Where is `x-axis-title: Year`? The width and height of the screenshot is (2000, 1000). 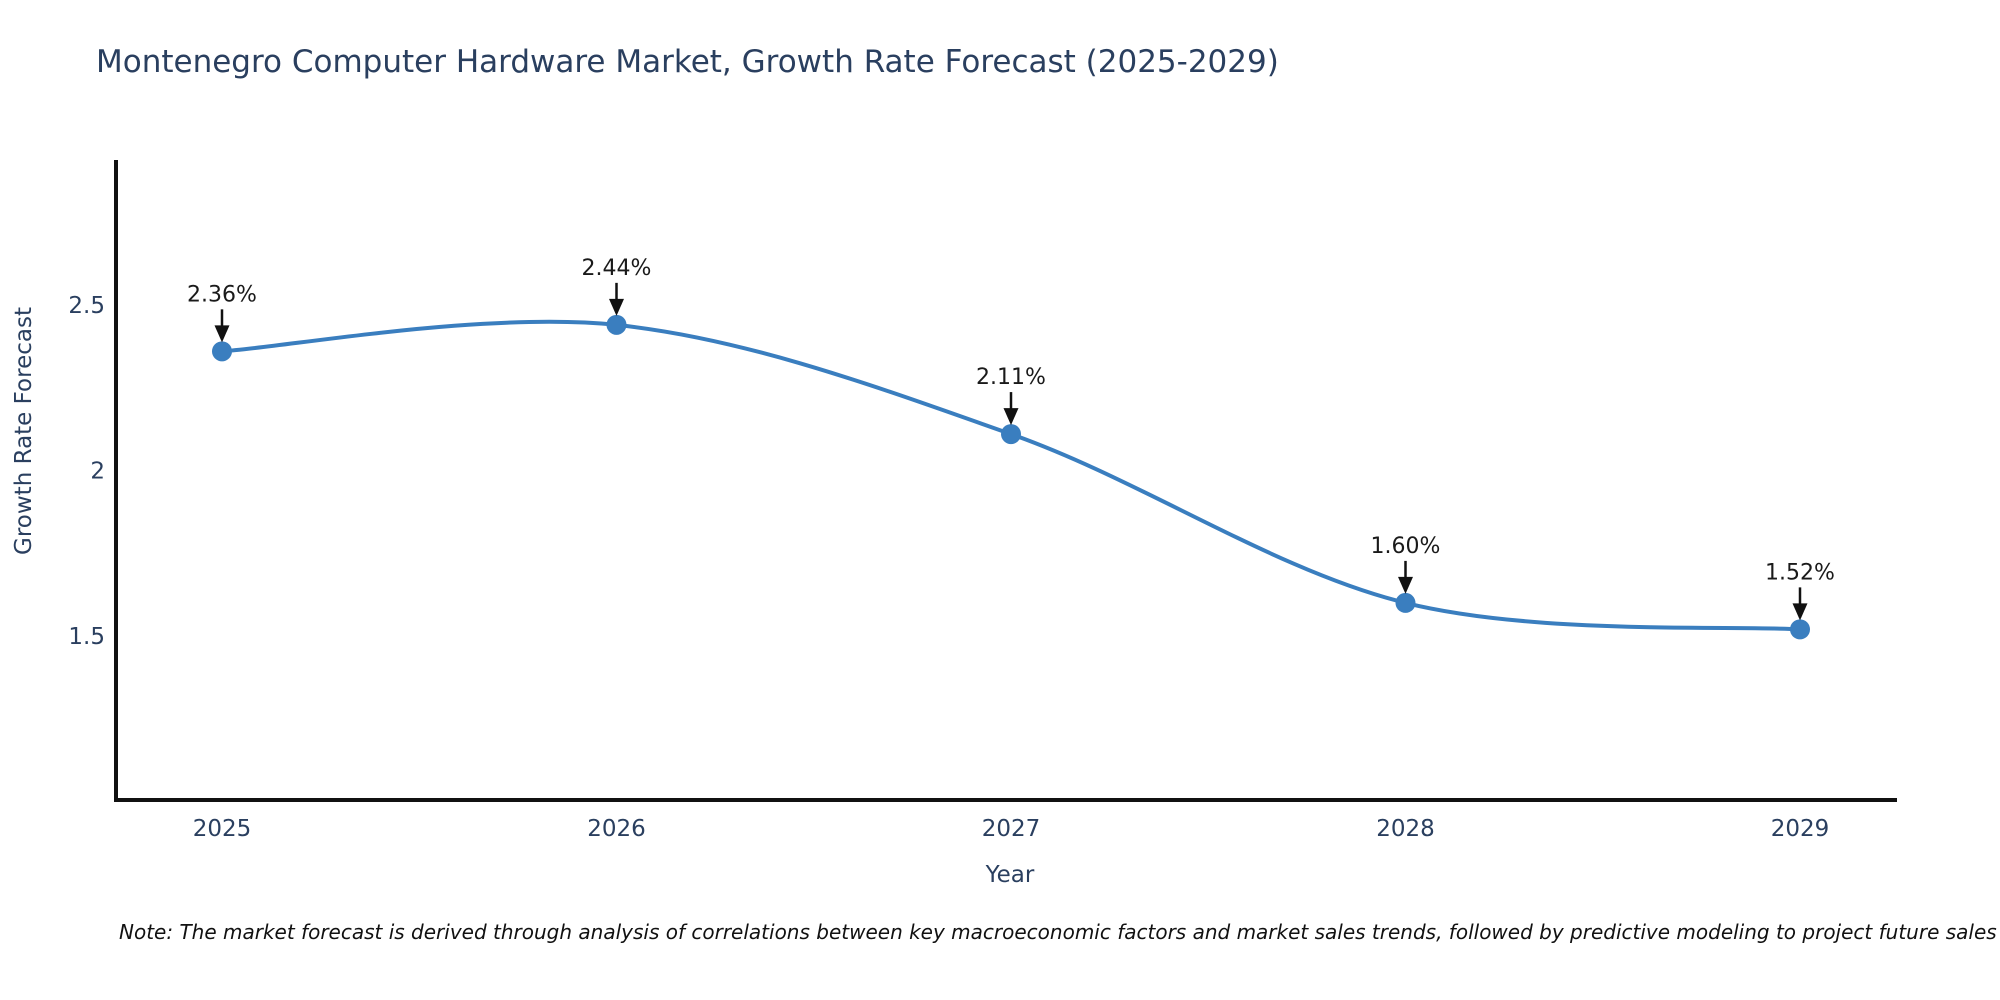 x-axis-title: Year is located at coordinates (1010, 875).